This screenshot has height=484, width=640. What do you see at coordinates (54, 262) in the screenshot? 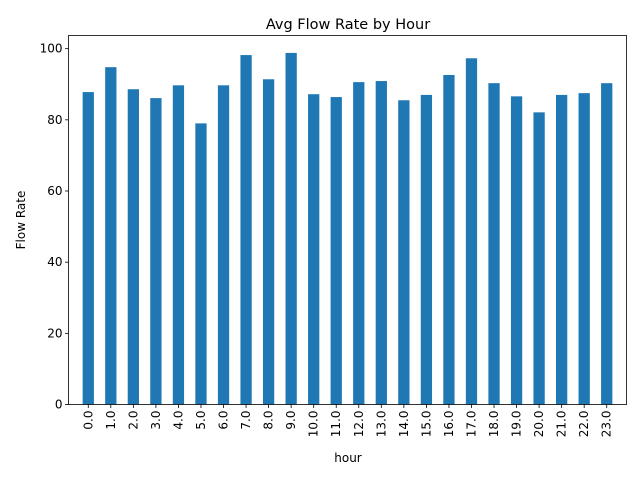
I see `y-tick-label: 40` at bounding box center [54, 262].